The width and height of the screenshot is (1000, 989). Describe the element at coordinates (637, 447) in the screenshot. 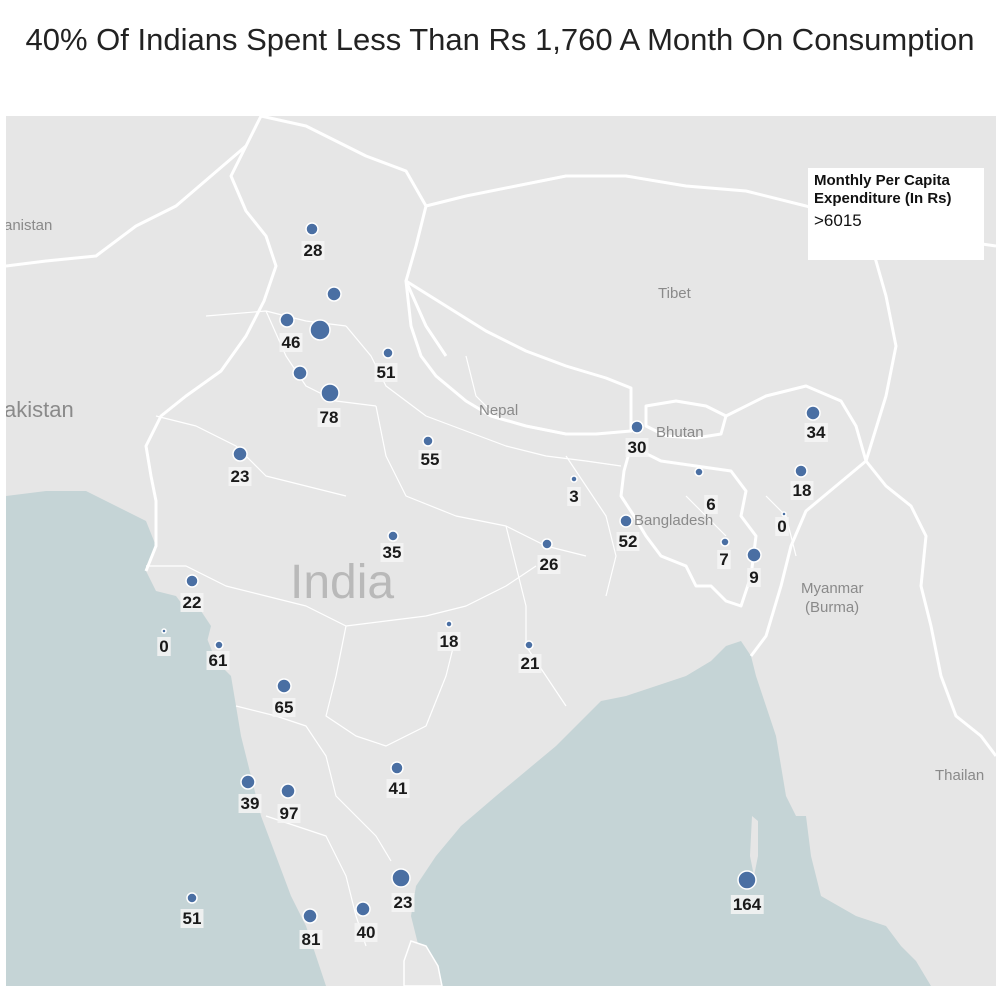

I see `data-point-label: 30` at that location.